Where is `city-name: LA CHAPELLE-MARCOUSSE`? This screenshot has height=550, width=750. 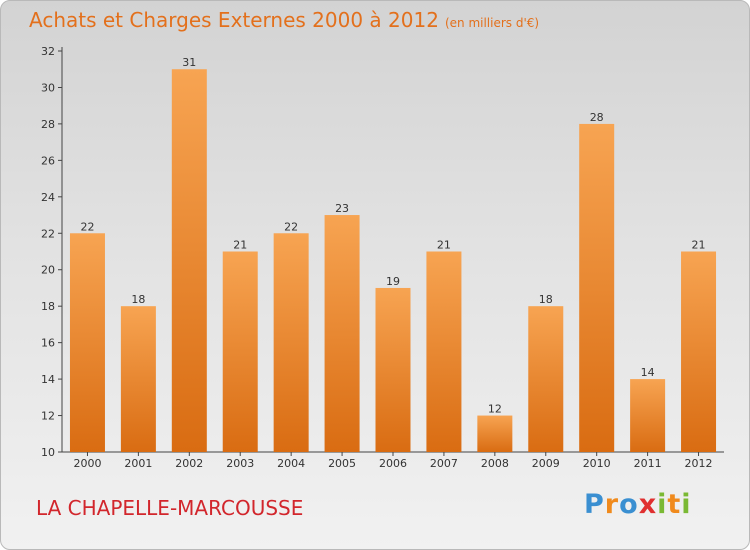
city-name: LA CHAPELLE-MARCOUSSE is located at coordinates (170, 508).